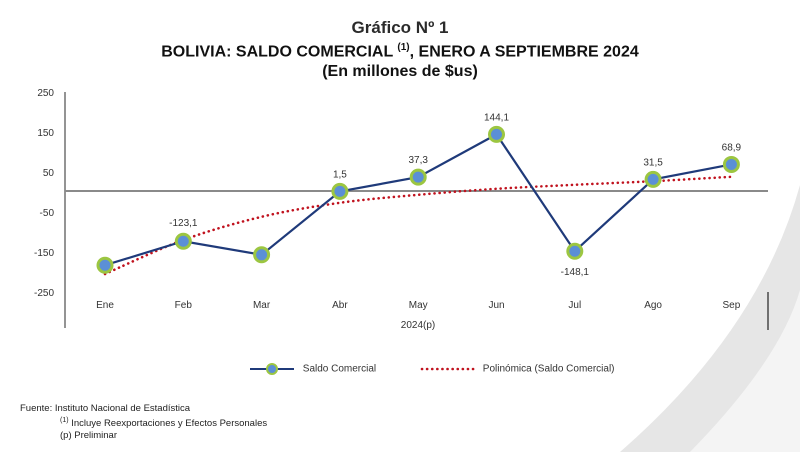 This screenshot has height=452, width=800. I want to click on footer-note-1-mark: (1), so click(64, 420).